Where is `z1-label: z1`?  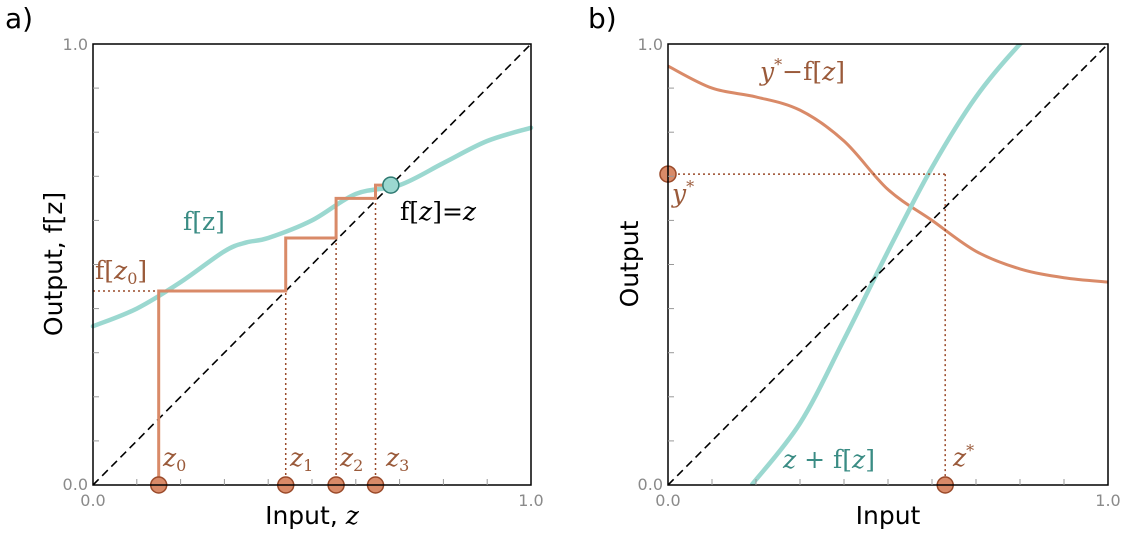
z1-label: z1 is located at coordinates (301, 459).